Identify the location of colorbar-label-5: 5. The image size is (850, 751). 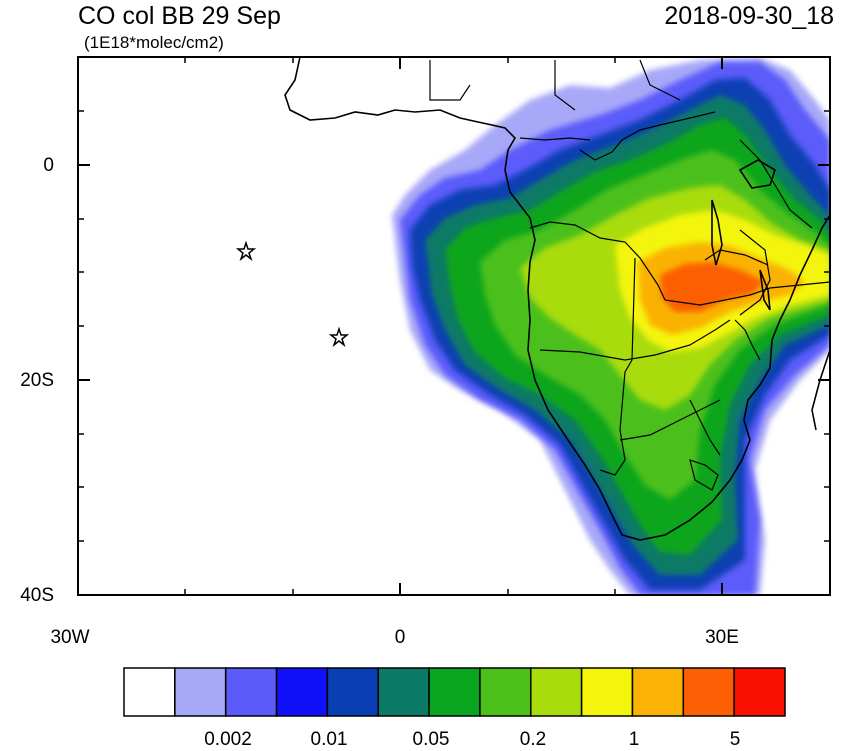
(735, 739).